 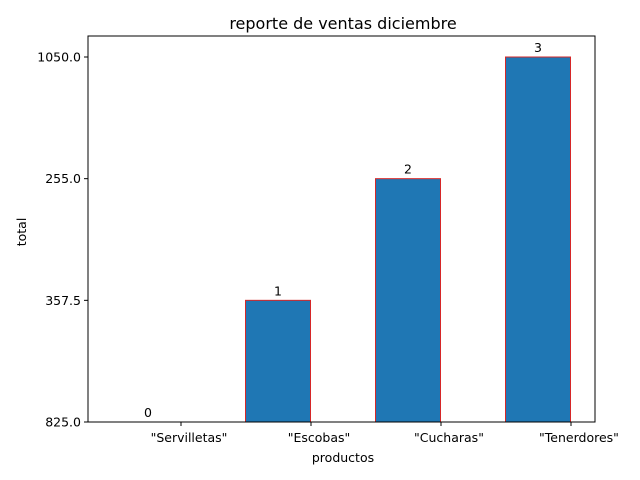 What do you see at coordinates (63, 422) in the screenshot?
I see `y-tick-label-0: 825.0` at bounding box center [63, 422].